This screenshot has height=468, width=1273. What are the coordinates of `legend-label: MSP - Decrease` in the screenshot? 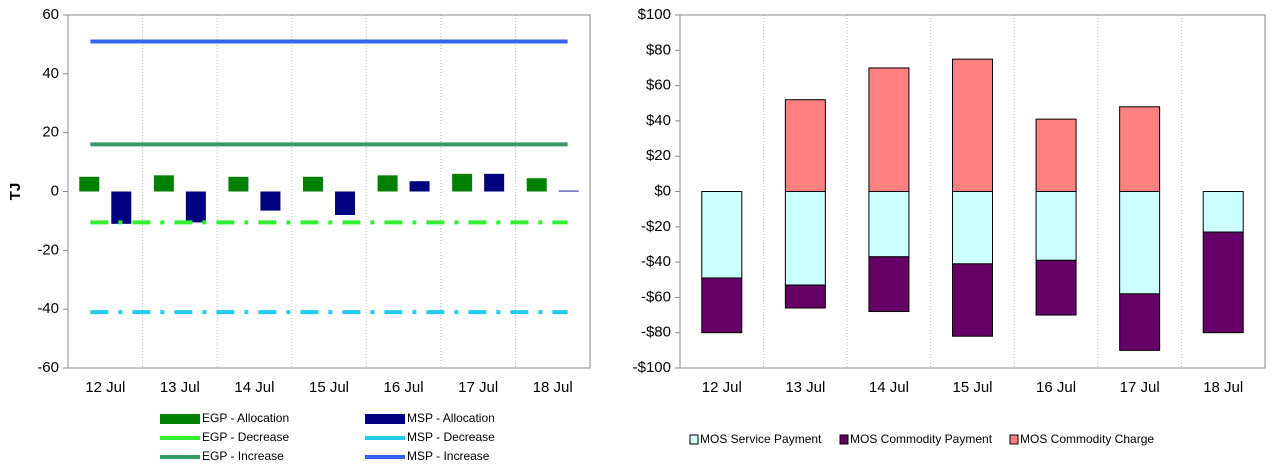 It's located at (451, 437).